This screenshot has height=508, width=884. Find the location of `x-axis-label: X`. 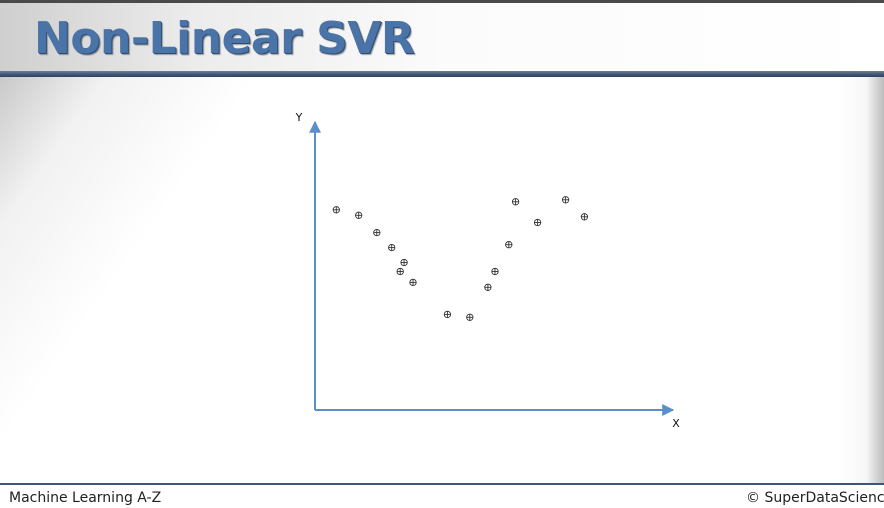

x-axis-label: X is located at coordinates (676, 423).